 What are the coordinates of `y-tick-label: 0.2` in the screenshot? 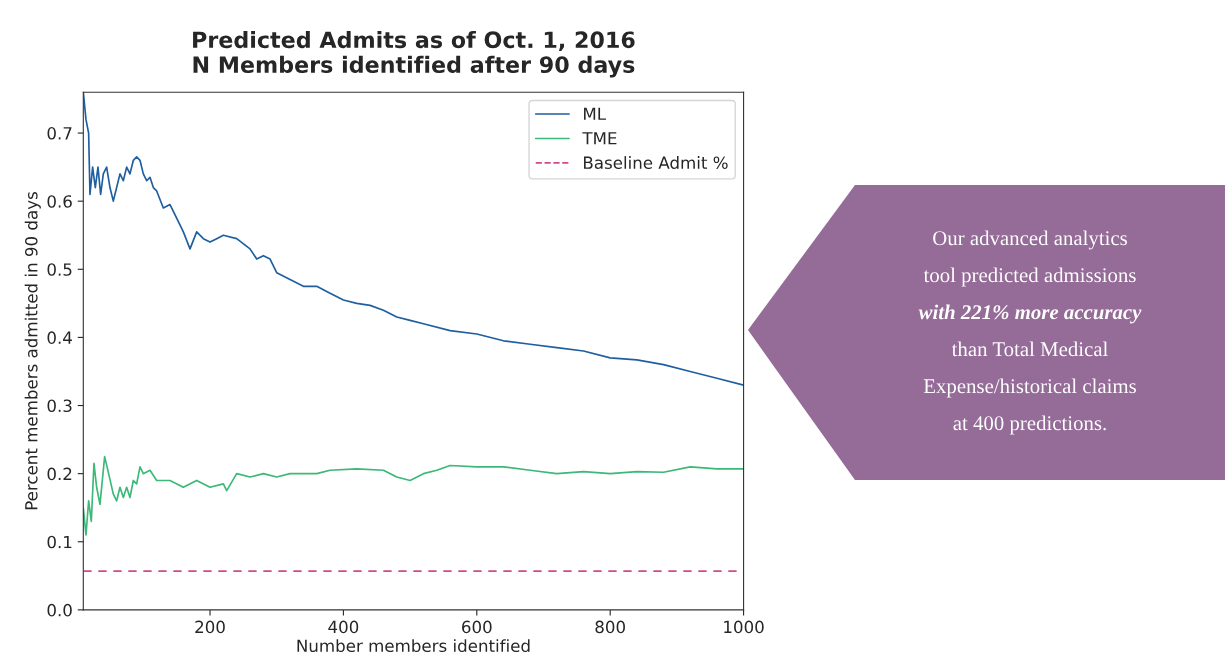 It's located at (59, 474).